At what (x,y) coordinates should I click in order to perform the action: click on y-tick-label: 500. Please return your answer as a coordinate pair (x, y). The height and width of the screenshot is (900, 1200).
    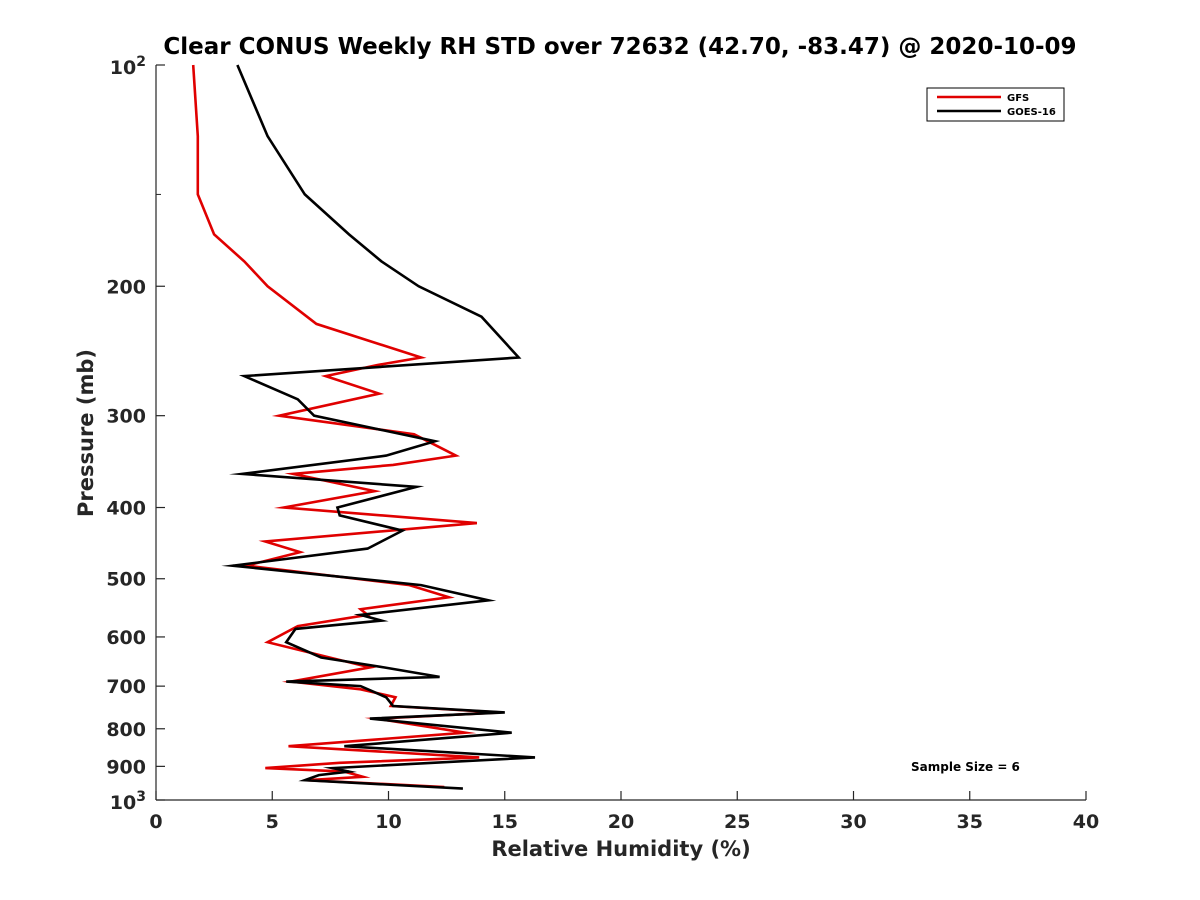
    Looking at the image, I should click on (126, 580).